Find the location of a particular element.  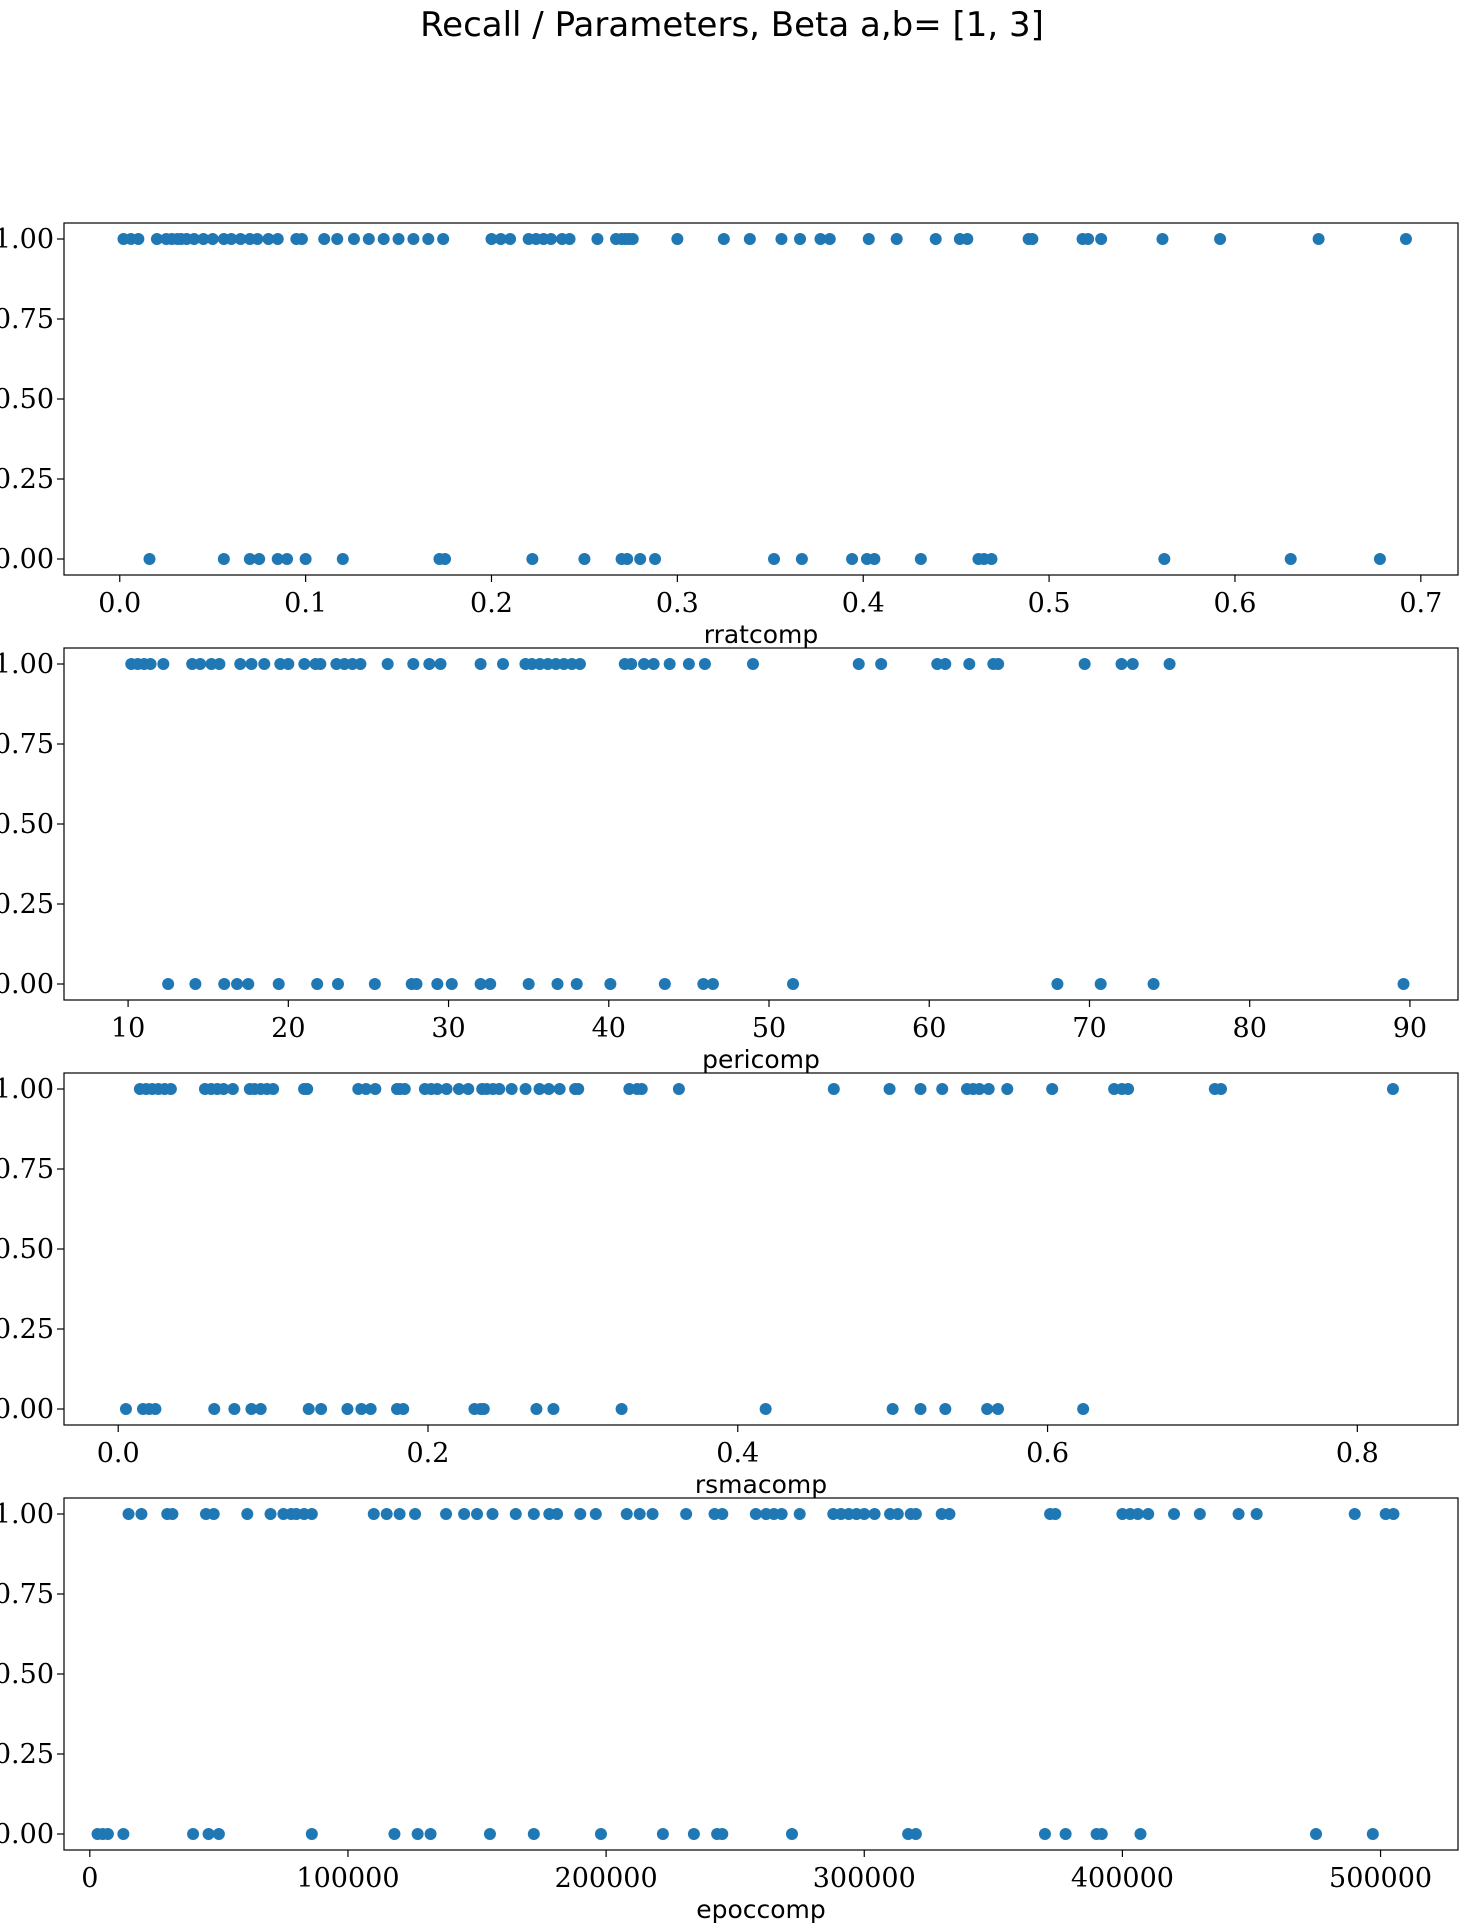

x-tick-label: 100000 is located at coordinates (347, 1878).